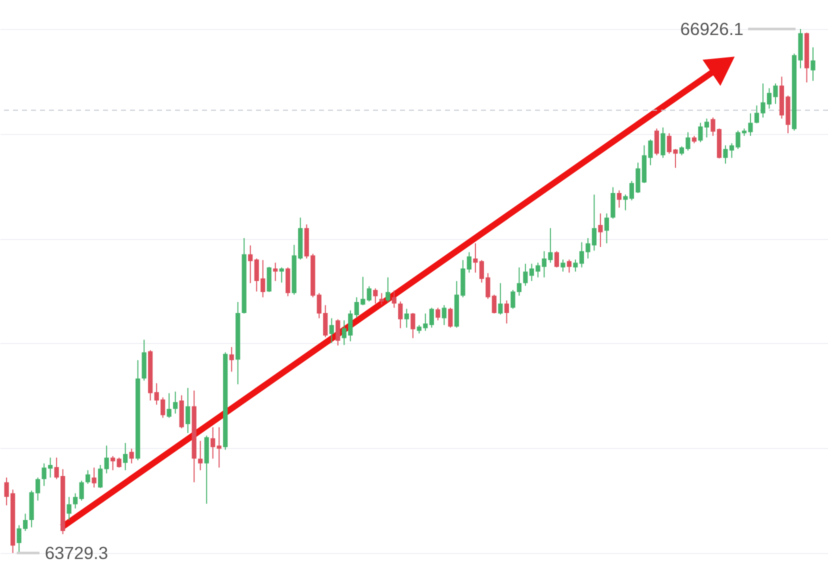  Describe the element at coordinates (76, 553) in the screenshot. I see `annotation: 63729.3` at that location.